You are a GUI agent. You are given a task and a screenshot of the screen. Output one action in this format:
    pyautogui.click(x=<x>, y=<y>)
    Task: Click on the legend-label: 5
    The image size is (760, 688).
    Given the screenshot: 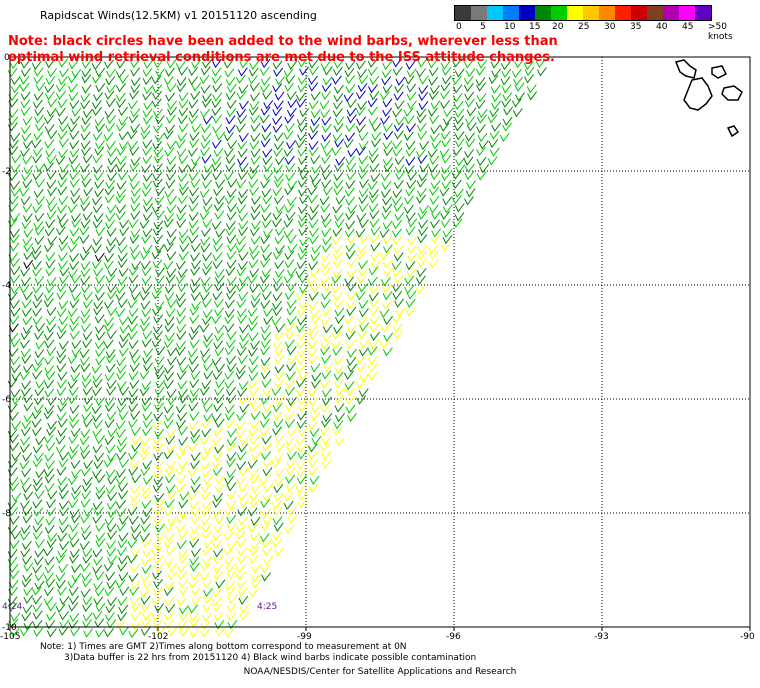 What is the action you would take?
    pyautogui.click(x=483, y=27)
    